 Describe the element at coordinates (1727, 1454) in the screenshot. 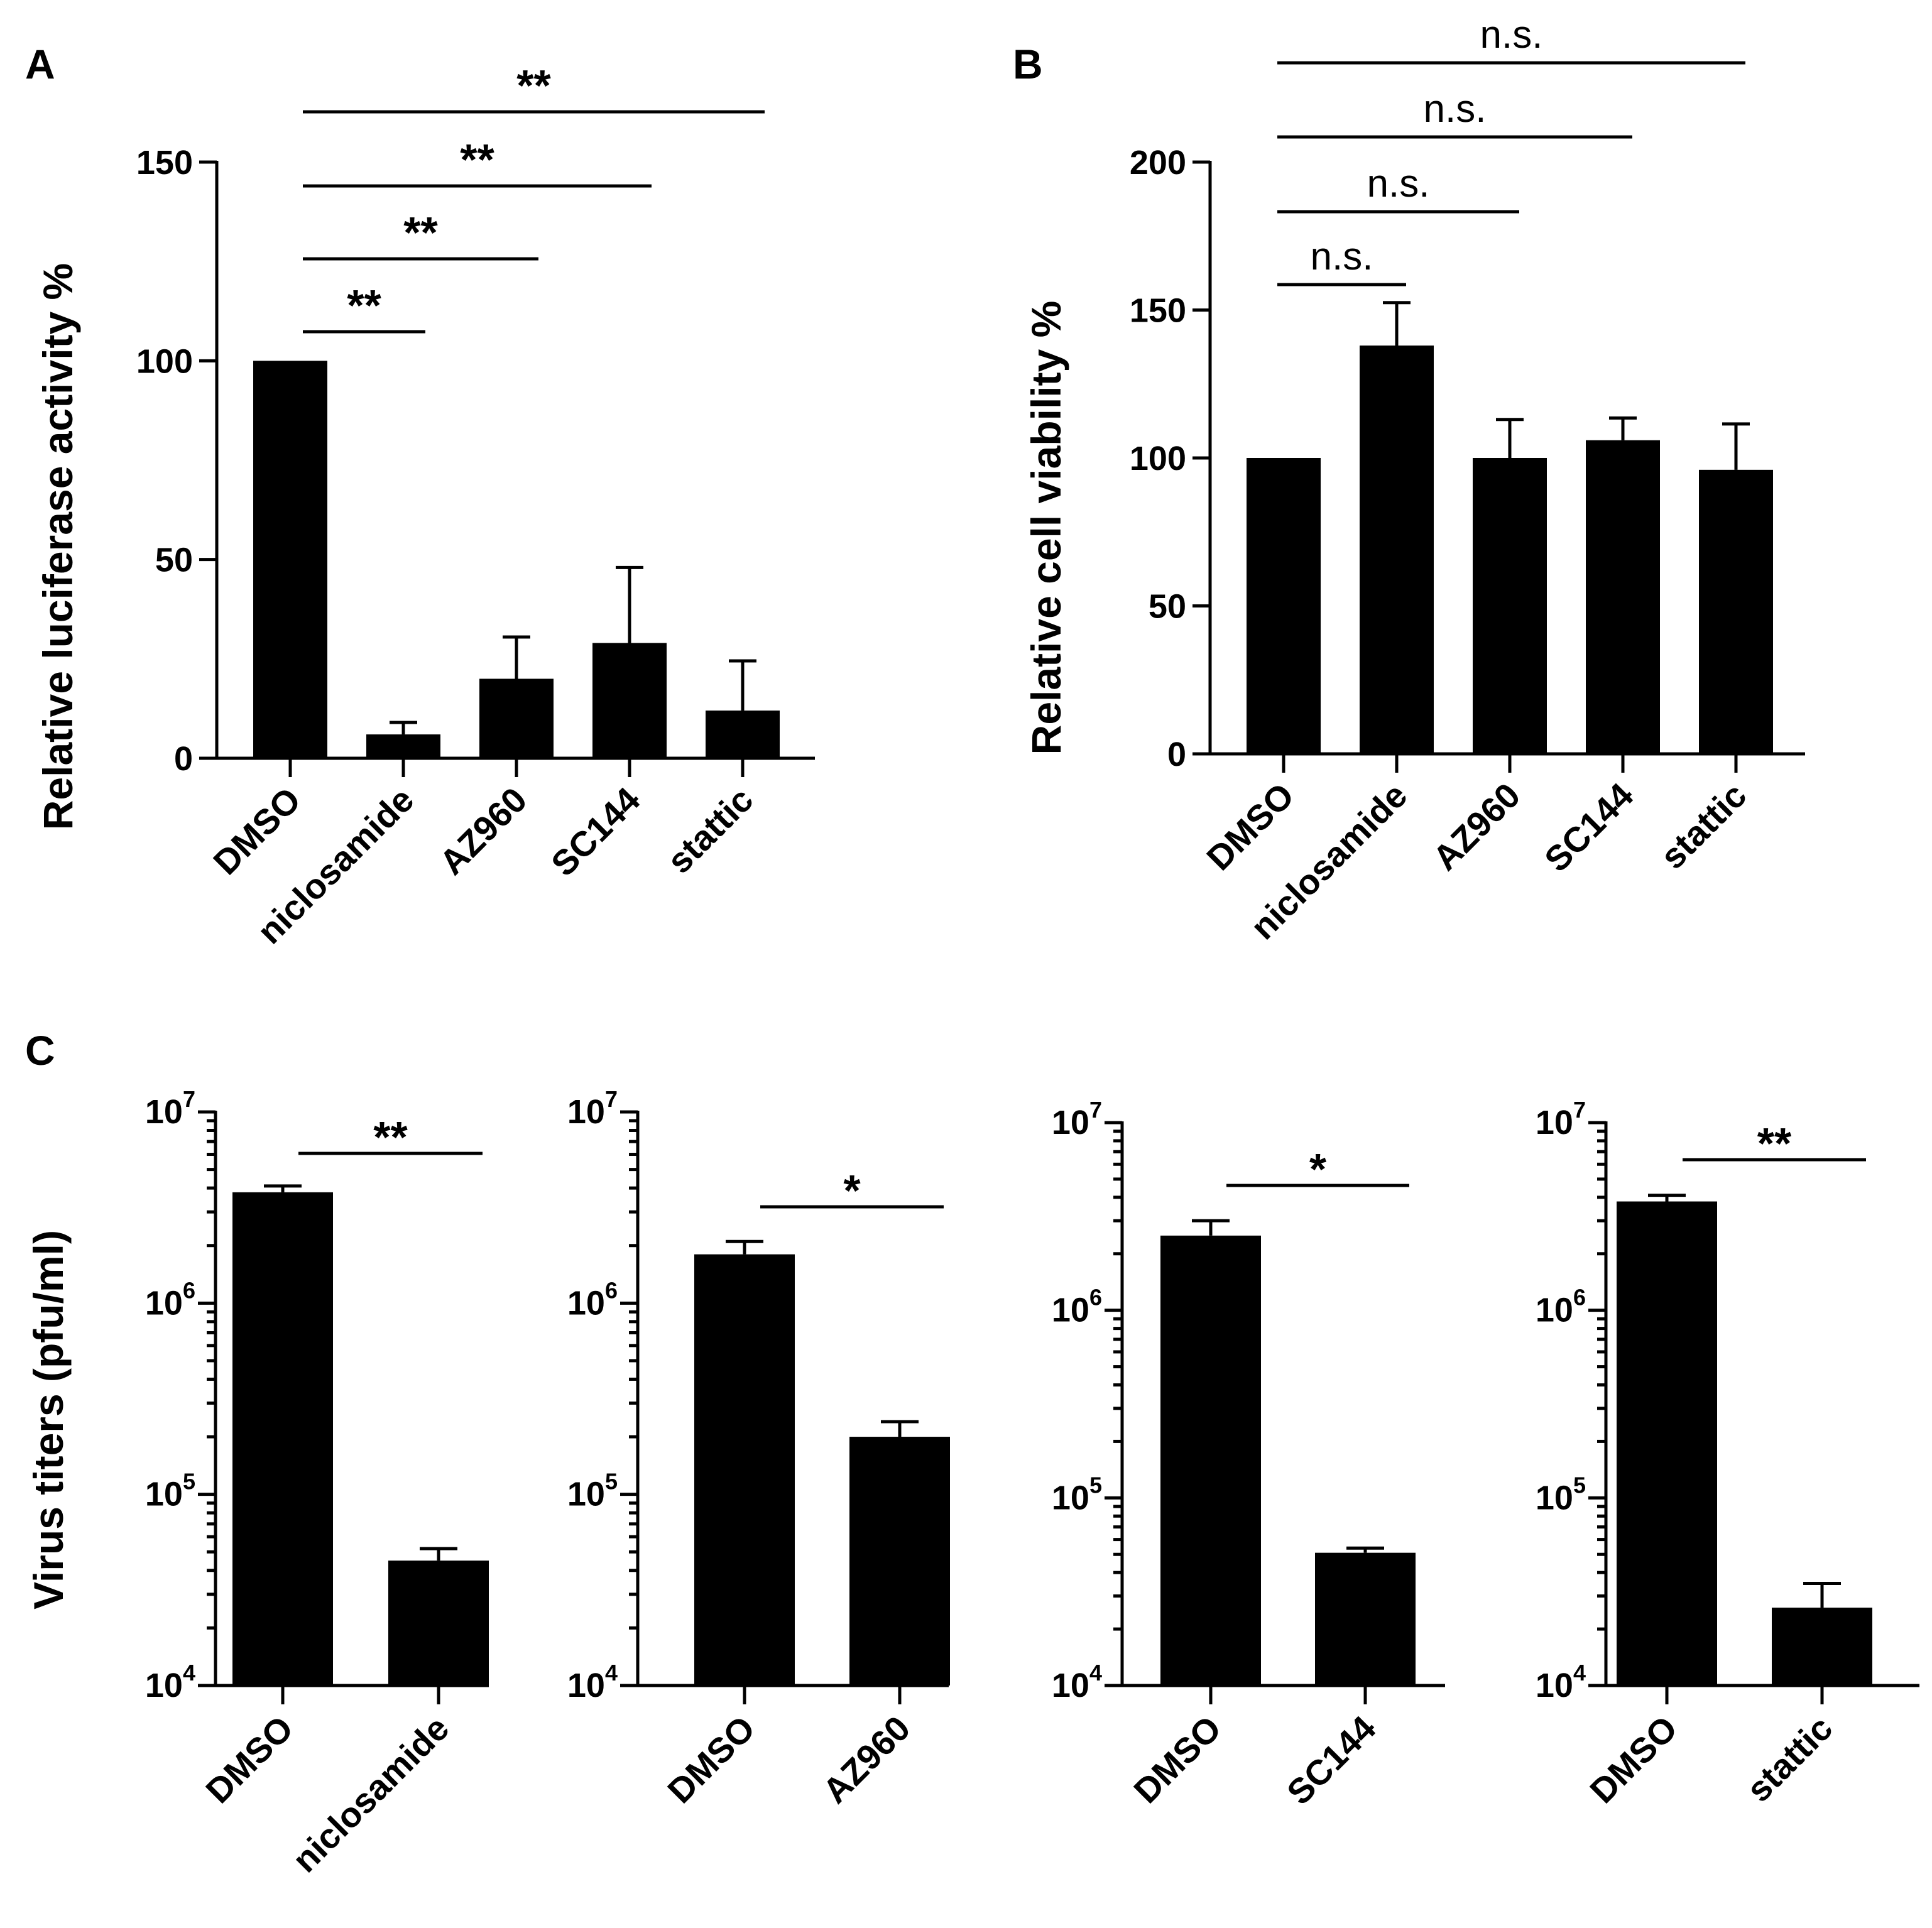

I see `subplot-4: 104 105 106 107 DMSO stattic **` at that location.